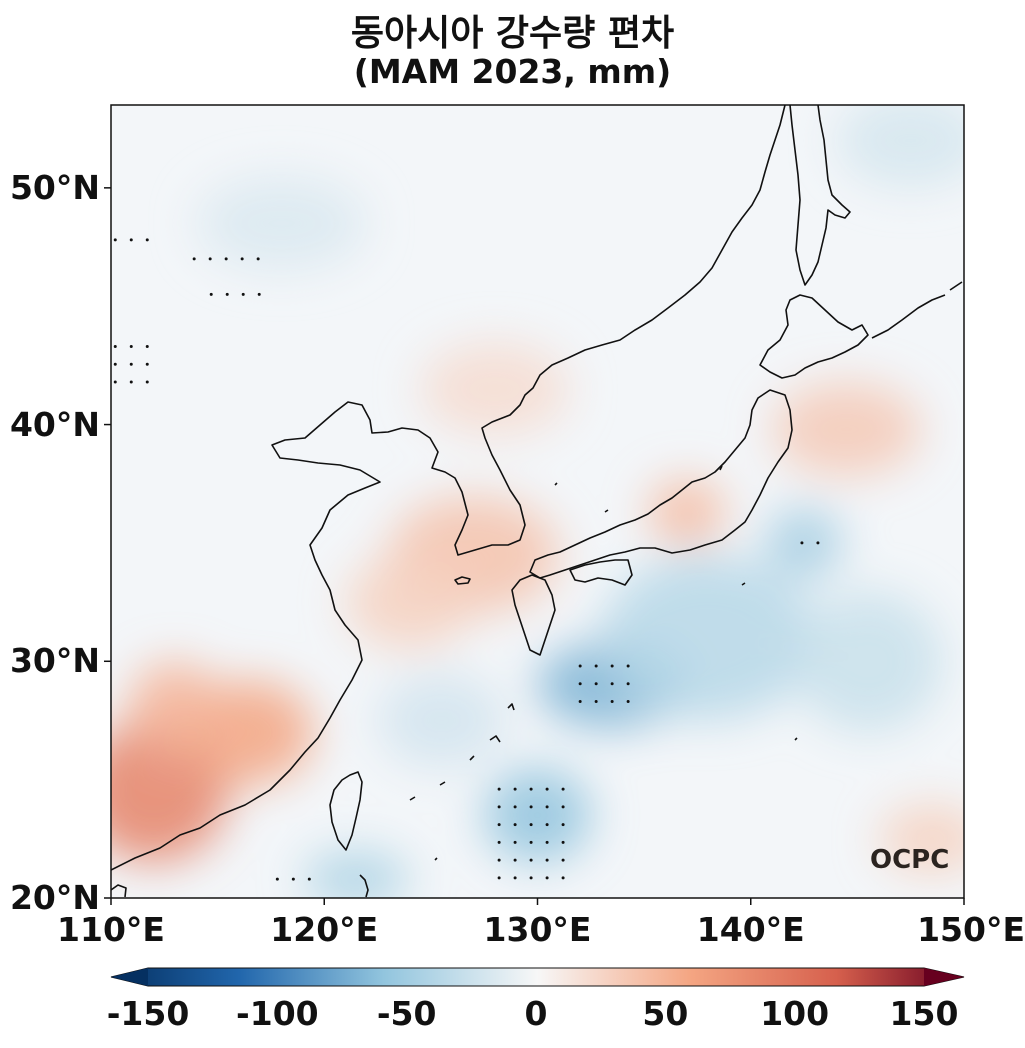 The height and width of the screenshot is (1048, 1025). I want to click on coastline-sakhalin, so click(820, 195).